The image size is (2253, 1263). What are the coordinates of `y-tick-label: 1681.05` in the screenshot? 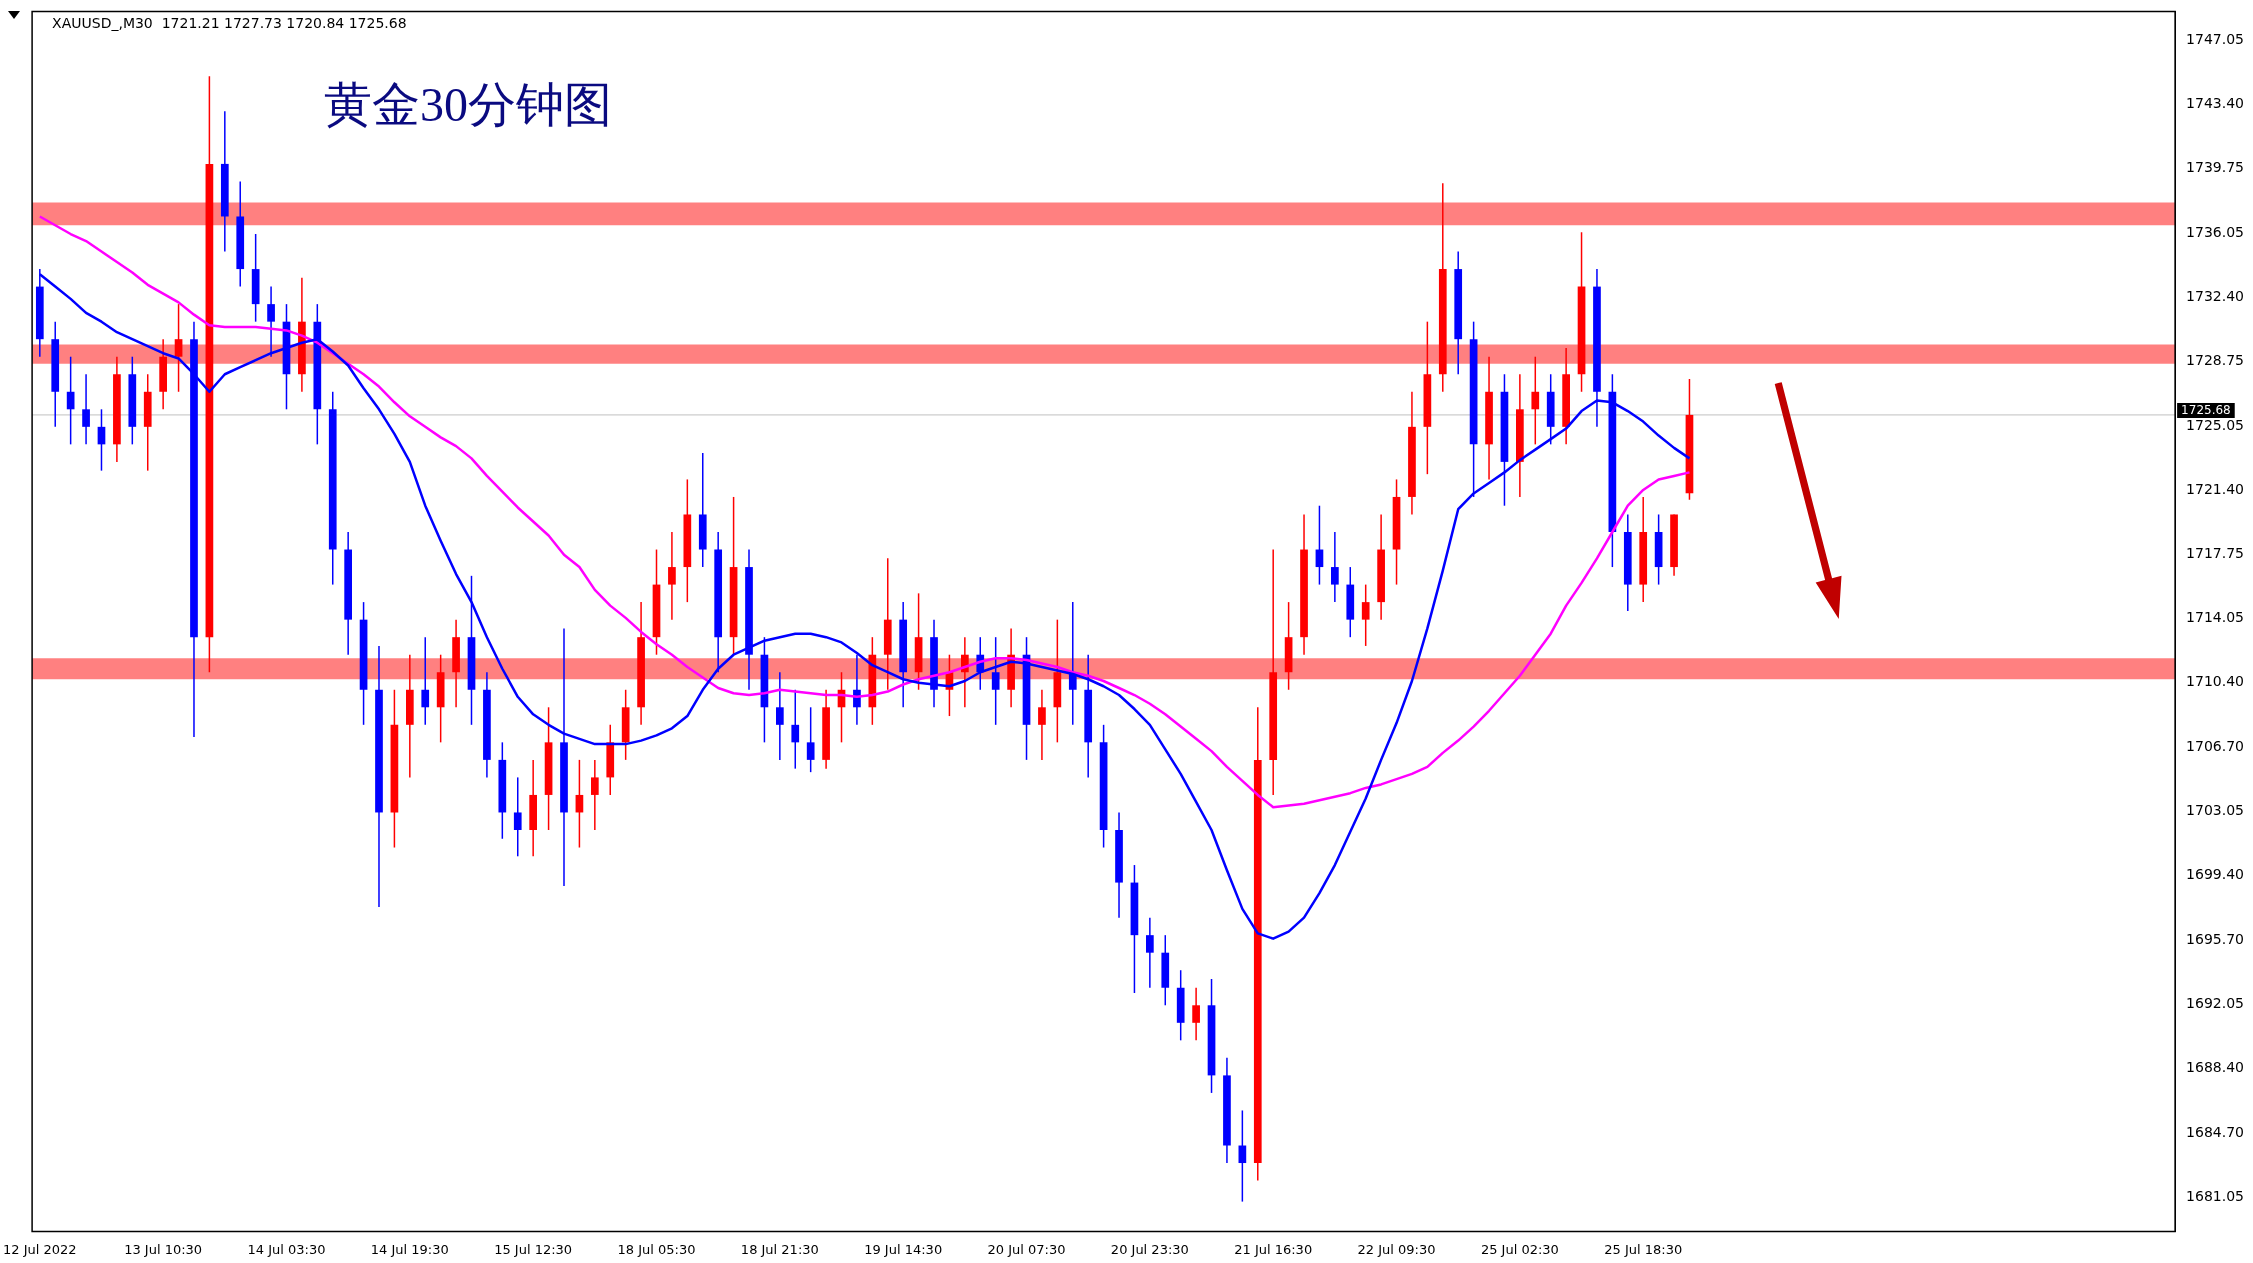 It's located at (2215, 1195).